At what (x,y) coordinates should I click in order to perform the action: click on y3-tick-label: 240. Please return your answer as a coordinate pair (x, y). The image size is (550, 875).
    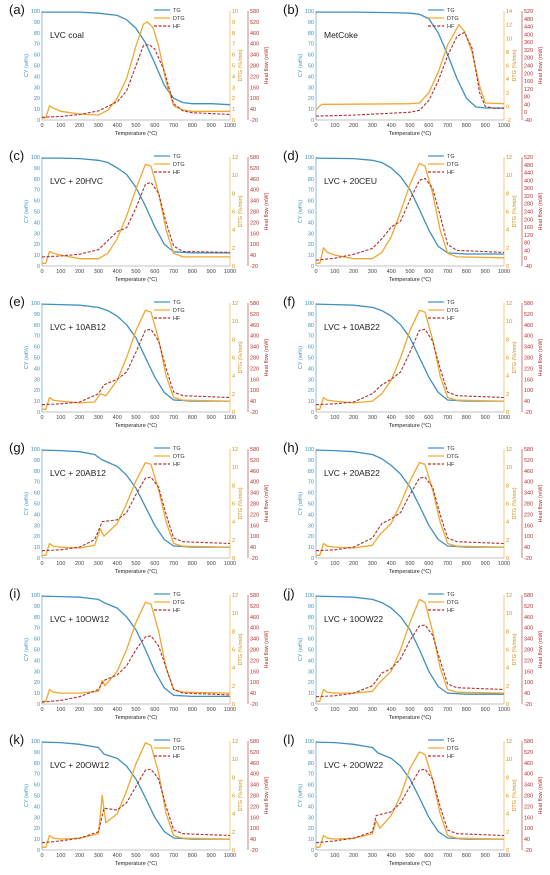
    Looking at the image, I should click on (528, 67).